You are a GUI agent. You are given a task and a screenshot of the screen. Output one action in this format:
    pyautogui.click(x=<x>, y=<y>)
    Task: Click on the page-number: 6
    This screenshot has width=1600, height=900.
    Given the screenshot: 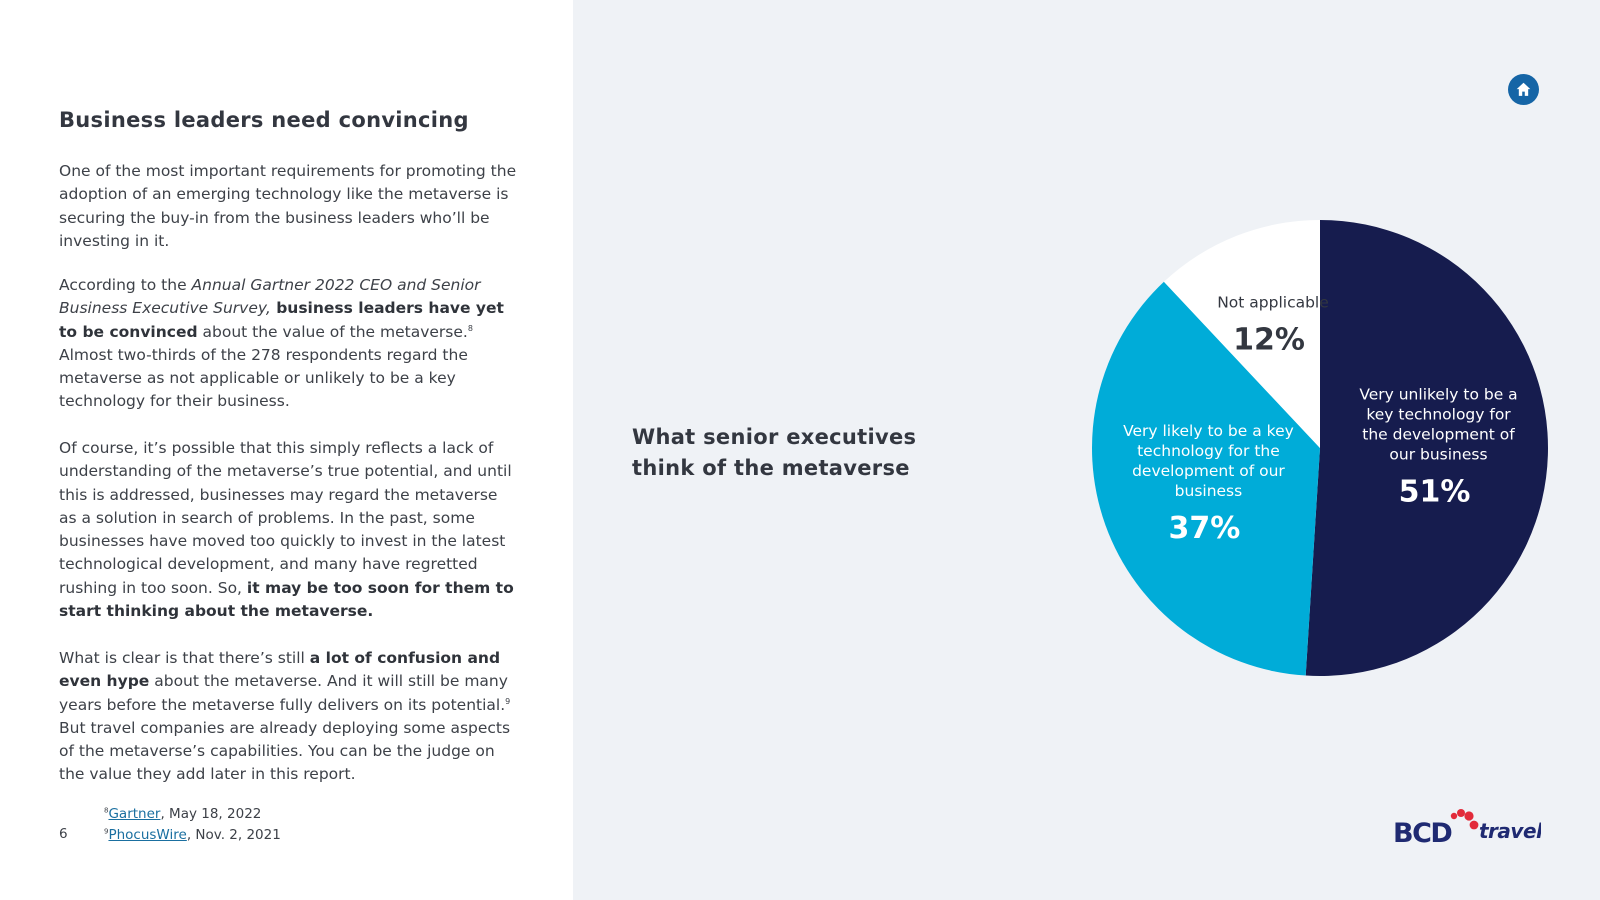 What is the action you would take?
    pyautogui.click(x=63, y=834)
    